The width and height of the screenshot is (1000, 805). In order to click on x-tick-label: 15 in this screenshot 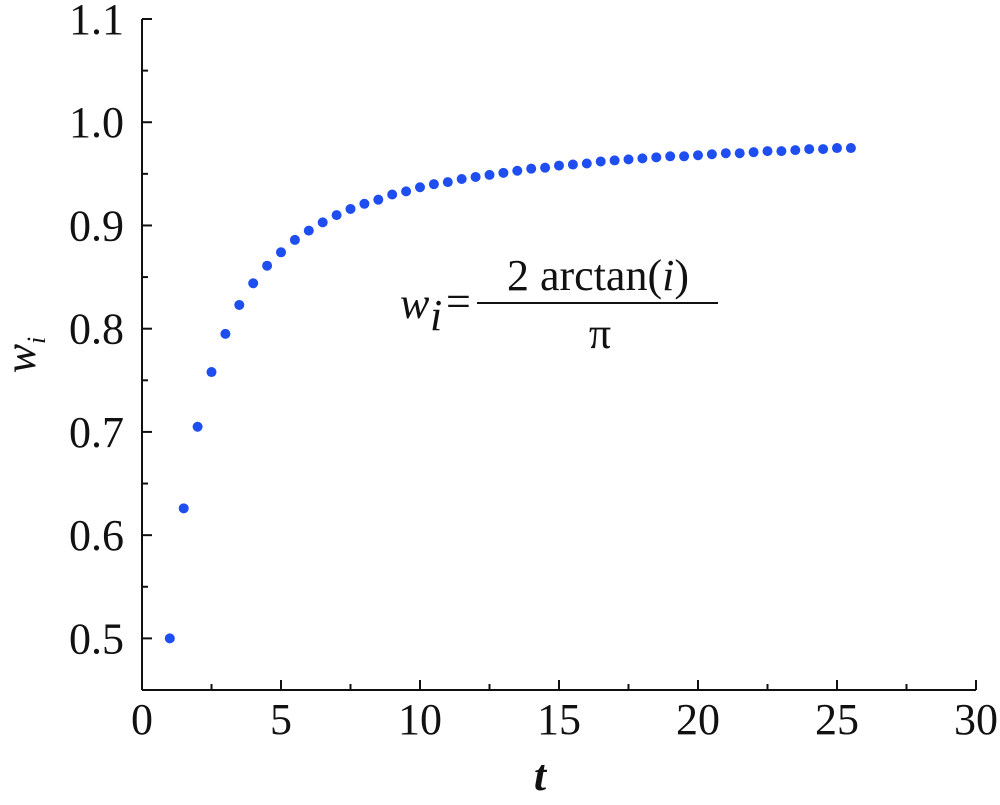, I will do `click(559, 719)`.